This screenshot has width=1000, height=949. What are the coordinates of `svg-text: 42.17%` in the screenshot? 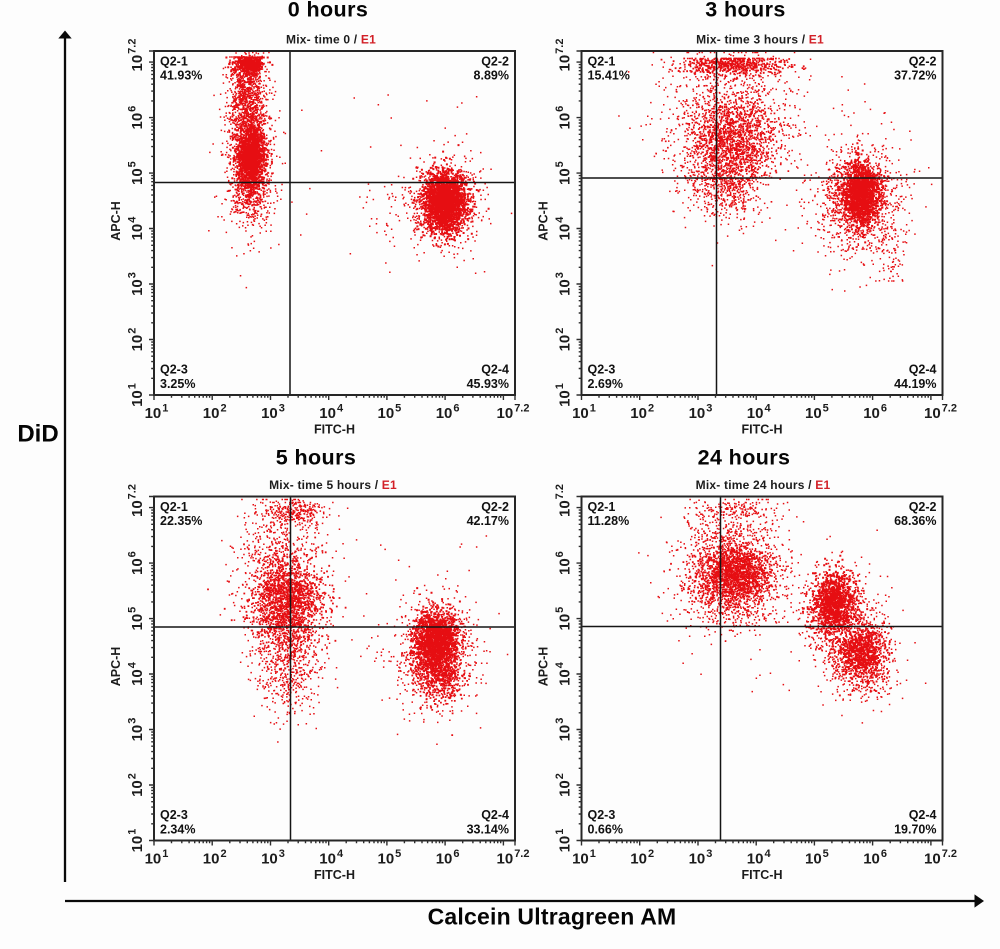 It's located at (488, 521).